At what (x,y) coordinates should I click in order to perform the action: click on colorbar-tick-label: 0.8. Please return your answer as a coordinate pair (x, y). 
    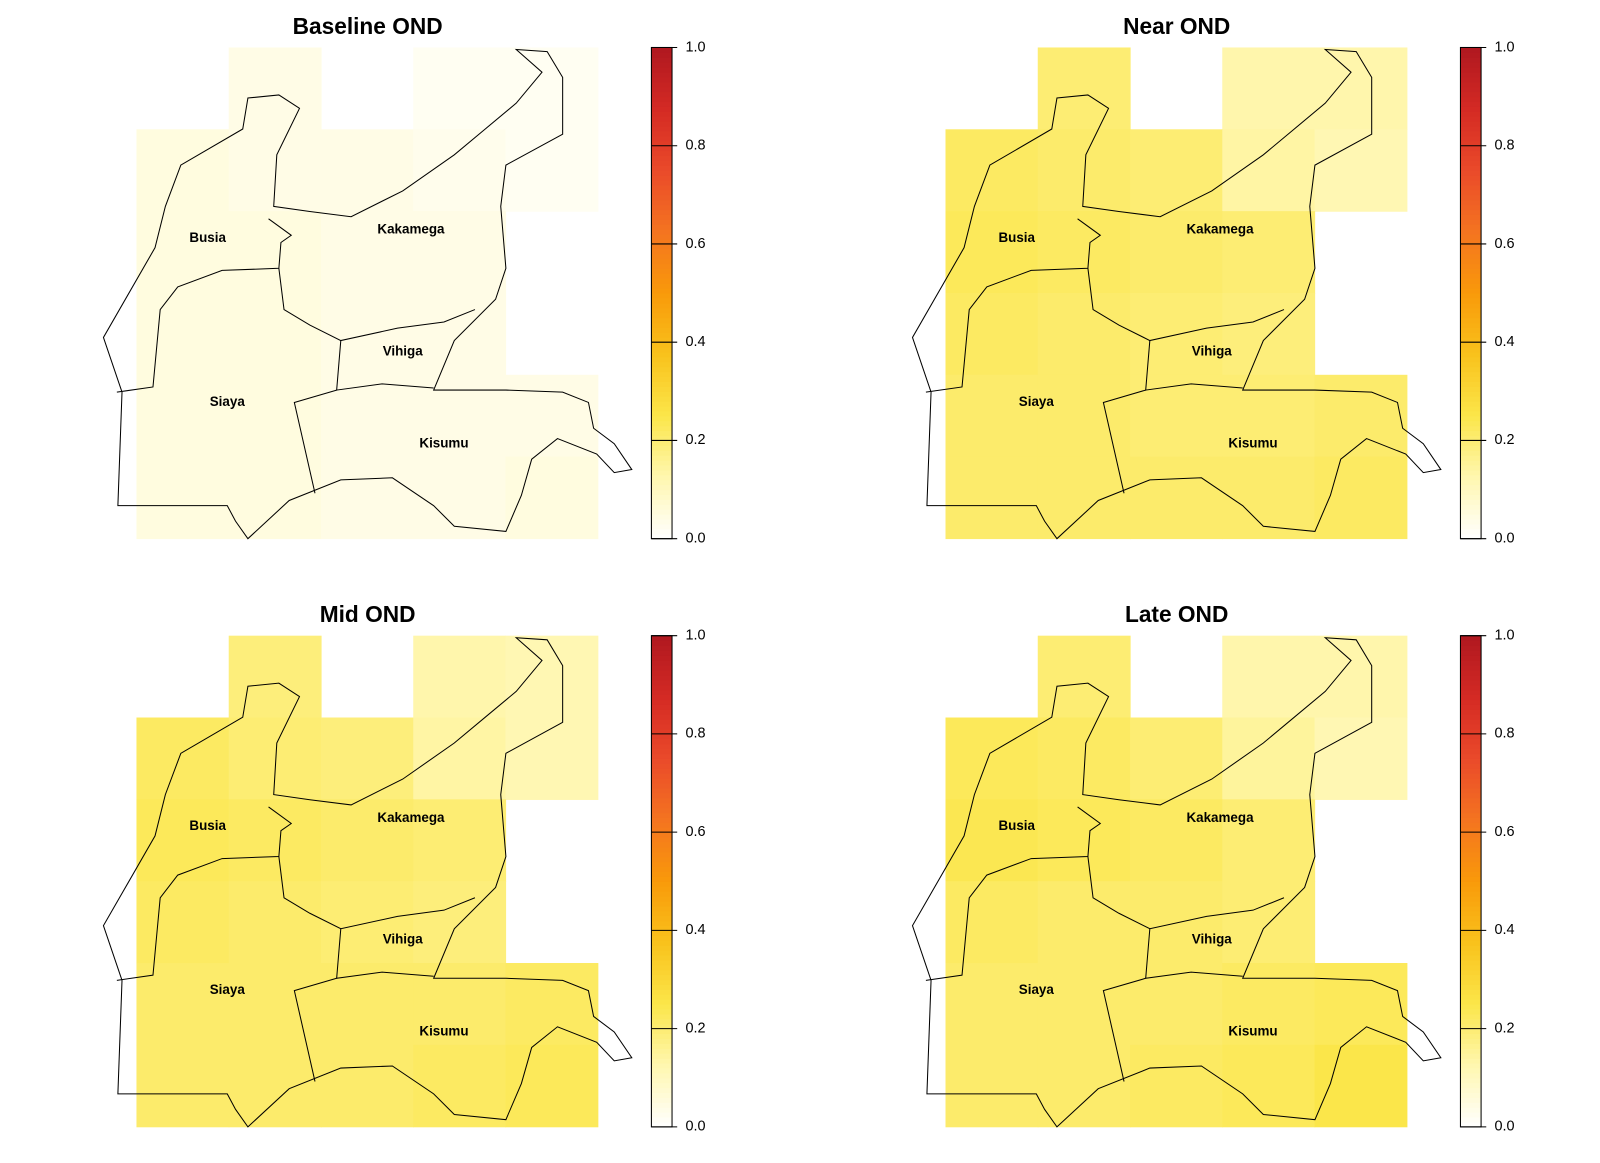
    Looking at the image, I should click on (695, 146).